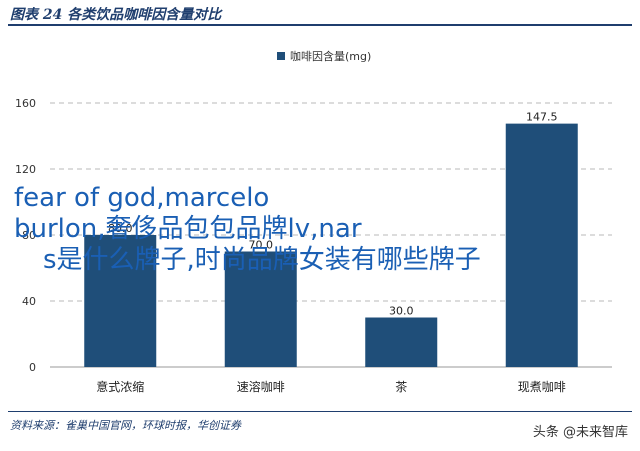  I want to click on data-label: 30.0, so click(401, 311).